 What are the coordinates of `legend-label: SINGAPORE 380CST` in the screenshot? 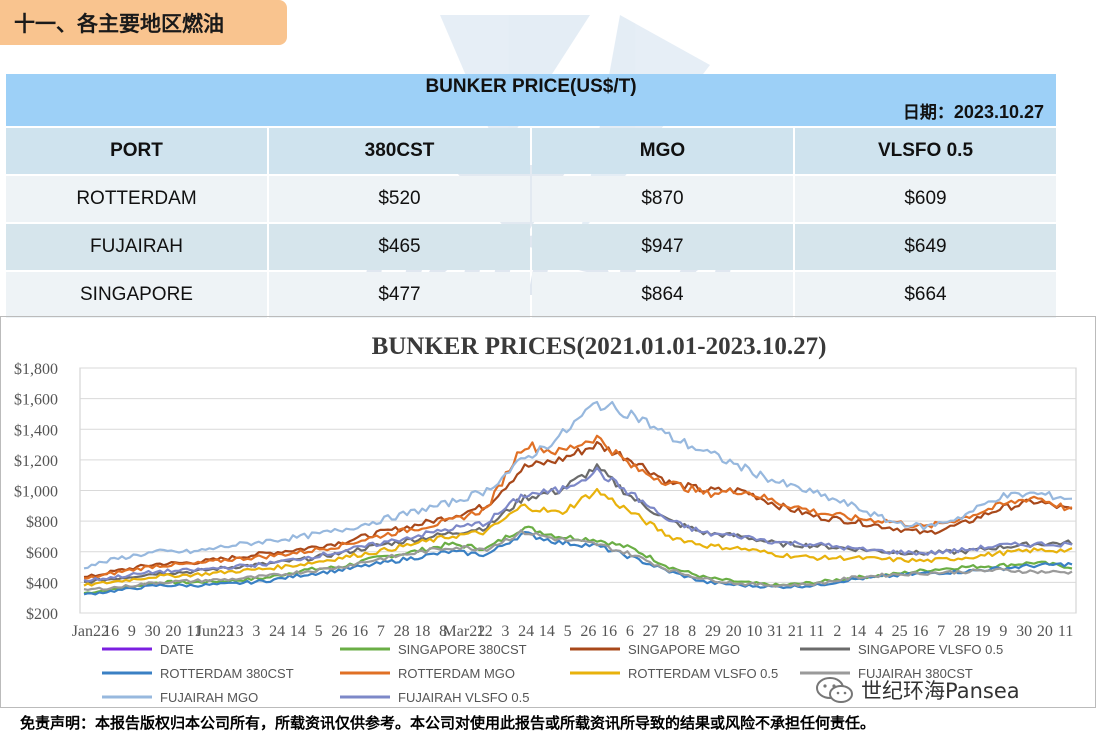 It's located at (462, 649).